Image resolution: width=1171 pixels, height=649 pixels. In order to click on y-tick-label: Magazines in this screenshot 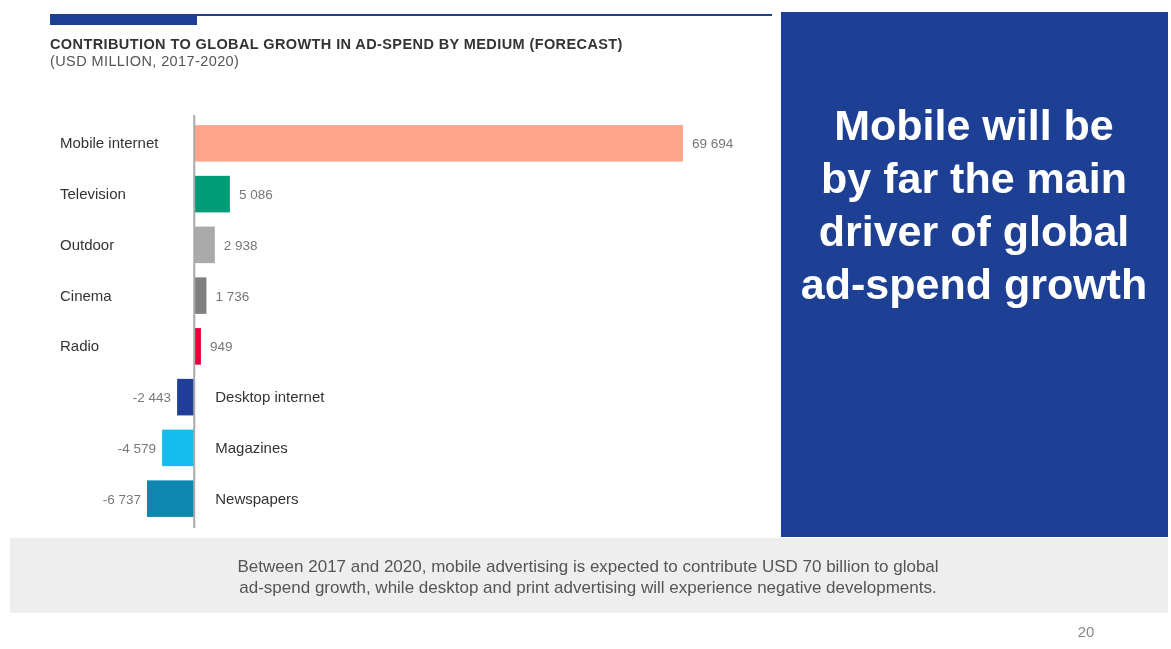, I will do `click(251, 447)`.